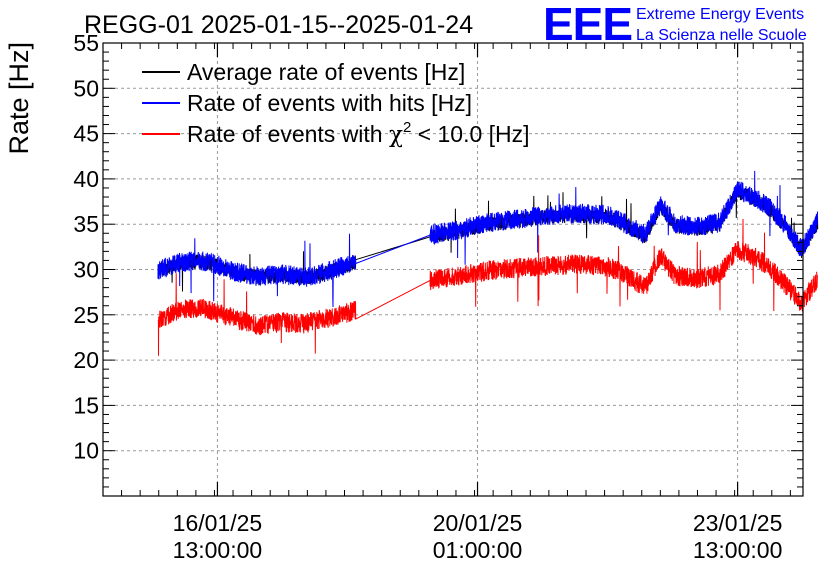 The image size is (836, 572). I want to click on y-tick-label: 50, so click(86, 88).